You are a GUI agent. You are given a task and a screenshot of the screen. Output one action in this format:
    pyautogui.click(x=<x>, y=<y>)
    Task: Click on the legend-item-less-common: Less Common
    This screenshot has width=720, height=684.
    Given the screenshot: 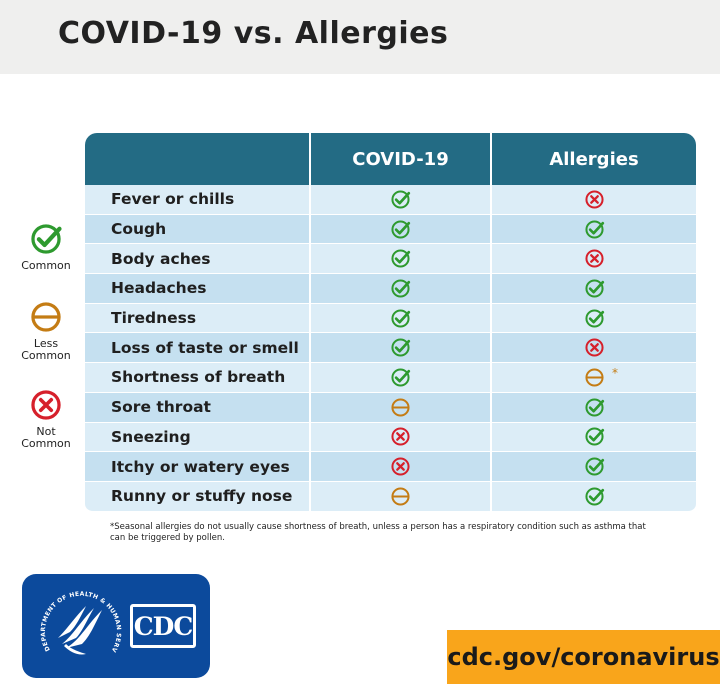 What is the action you would take?
    pyautogui.click(x=46, y=331)
    